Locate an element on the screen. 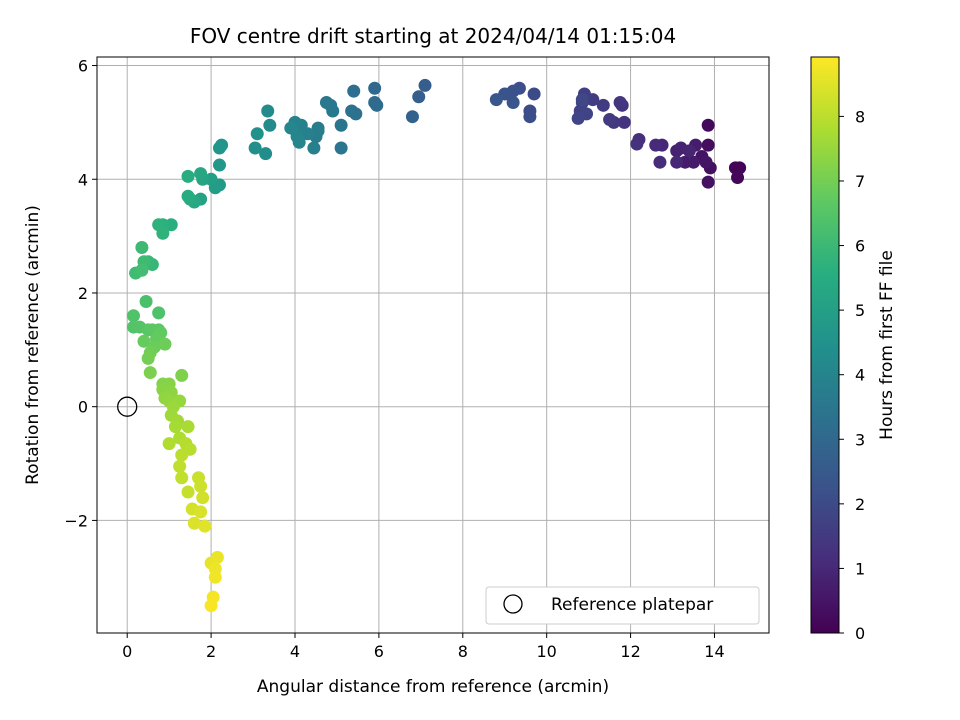  legend-label: Reference platepar is located at coordinates (632, 605).